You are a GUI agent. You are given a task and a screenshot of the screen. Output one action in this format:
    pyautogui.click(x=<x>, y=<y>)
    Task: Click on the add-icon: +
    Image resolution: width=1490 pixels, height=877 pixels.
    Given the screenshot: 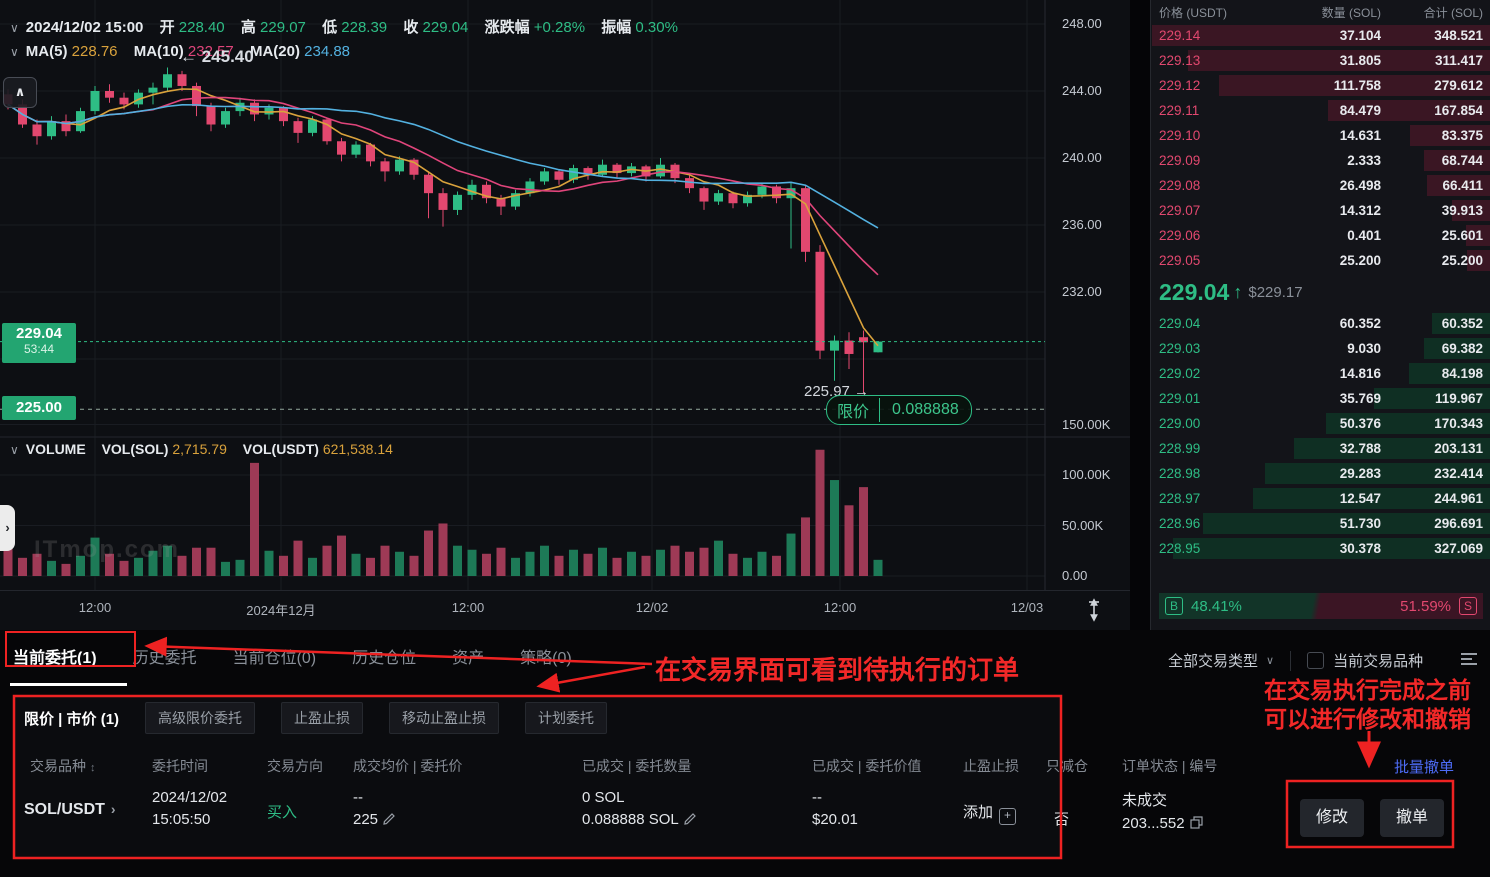 What is the action you would take?
    pyautogui.click(x=1008, y=816)
    